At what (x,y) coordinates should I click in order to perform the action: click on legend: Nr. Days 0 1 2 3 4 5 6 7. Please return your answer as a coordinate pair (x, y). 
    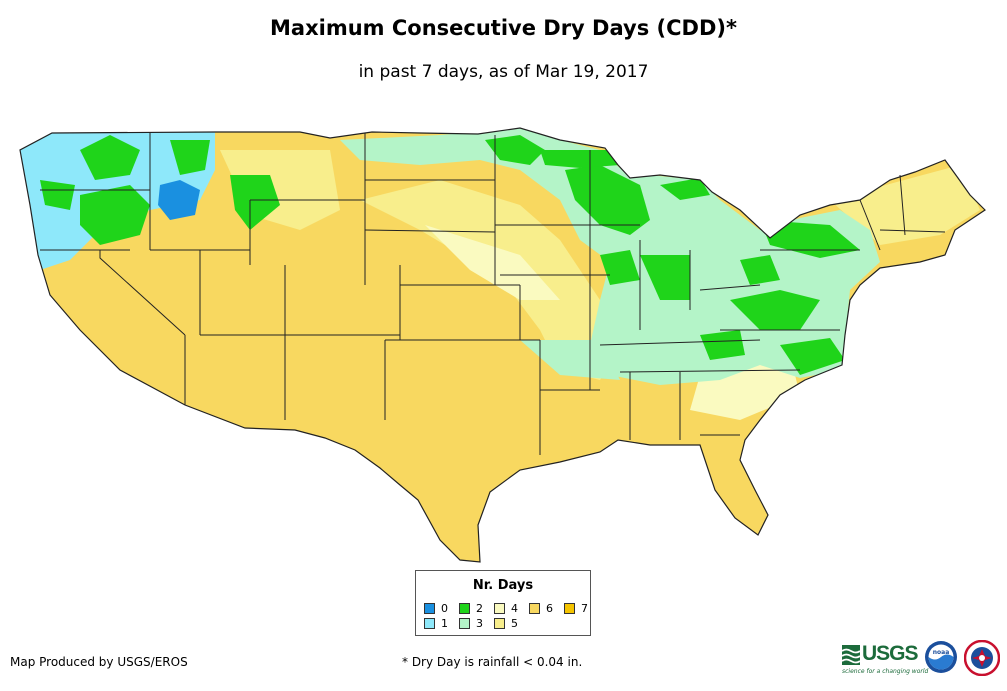
    Looking at the image, I should click on (503, 603).